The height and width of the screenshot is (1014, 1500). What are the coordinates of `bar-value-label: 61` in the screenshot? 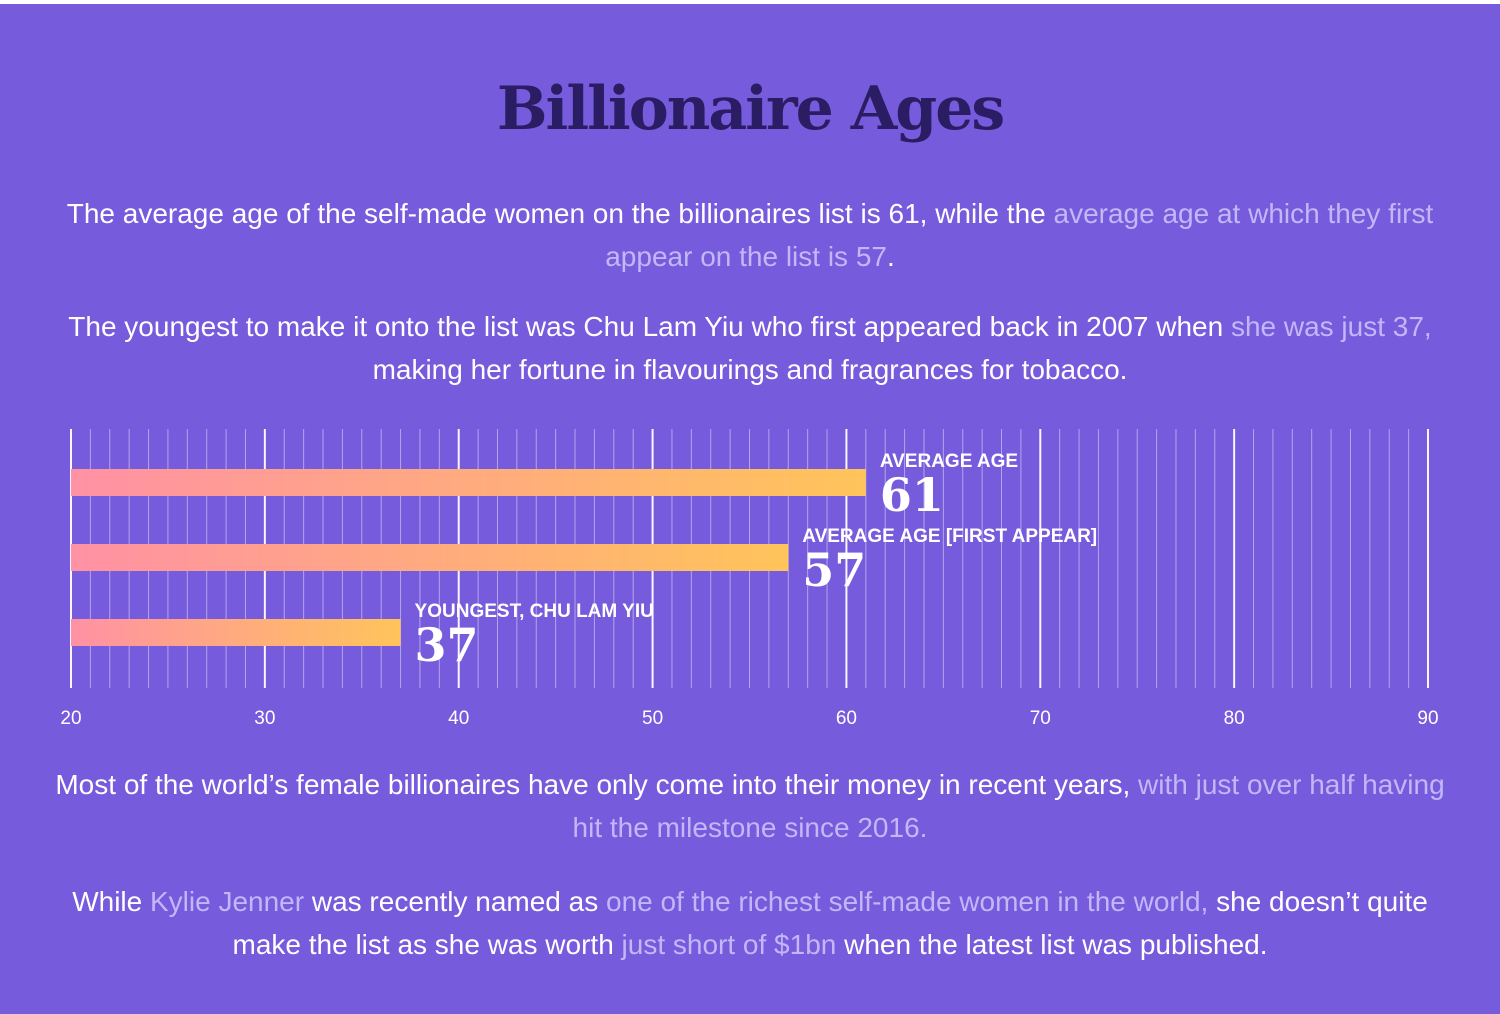 It's located at (912, 495).